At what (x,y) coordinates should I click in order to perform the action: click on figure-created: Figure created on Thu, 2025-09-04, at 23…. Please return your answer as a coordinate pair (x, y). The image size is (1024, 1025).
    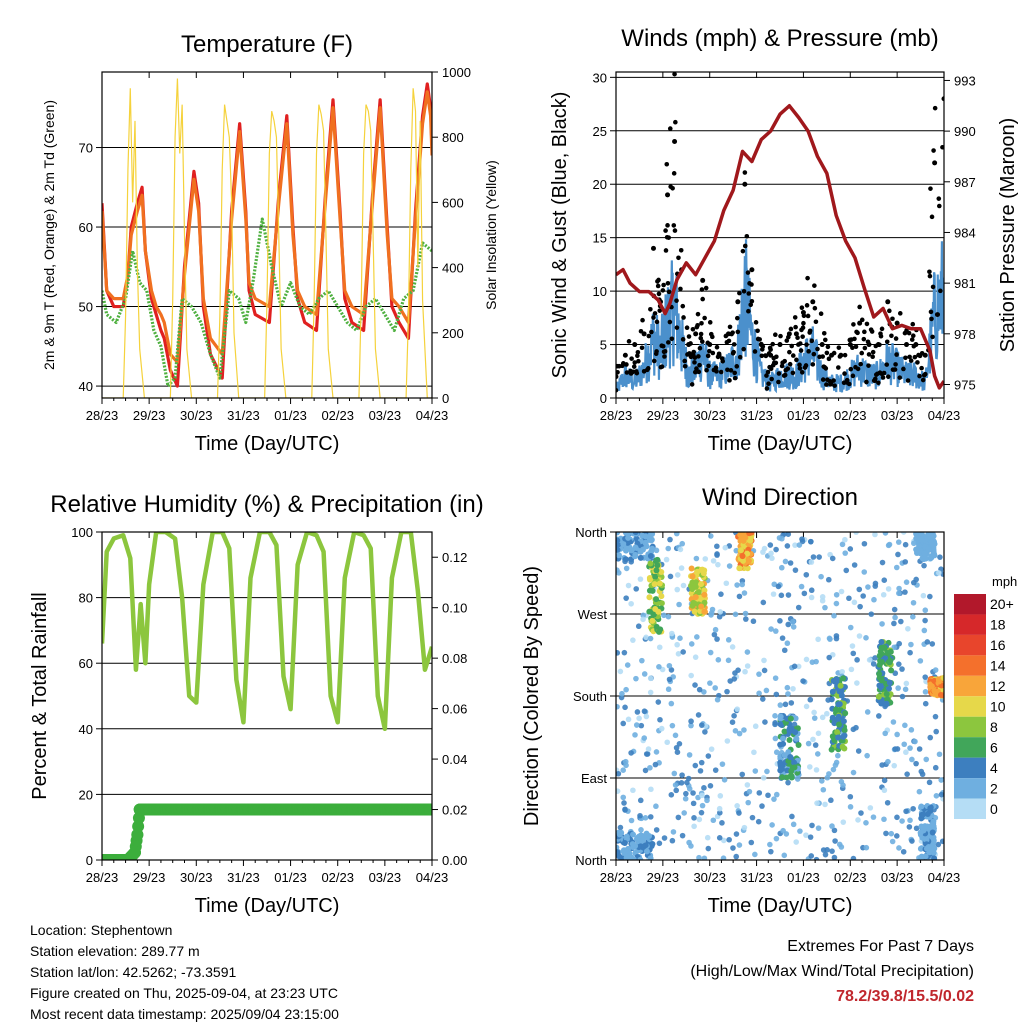
    Looking at the image, I should click on (184, 993).